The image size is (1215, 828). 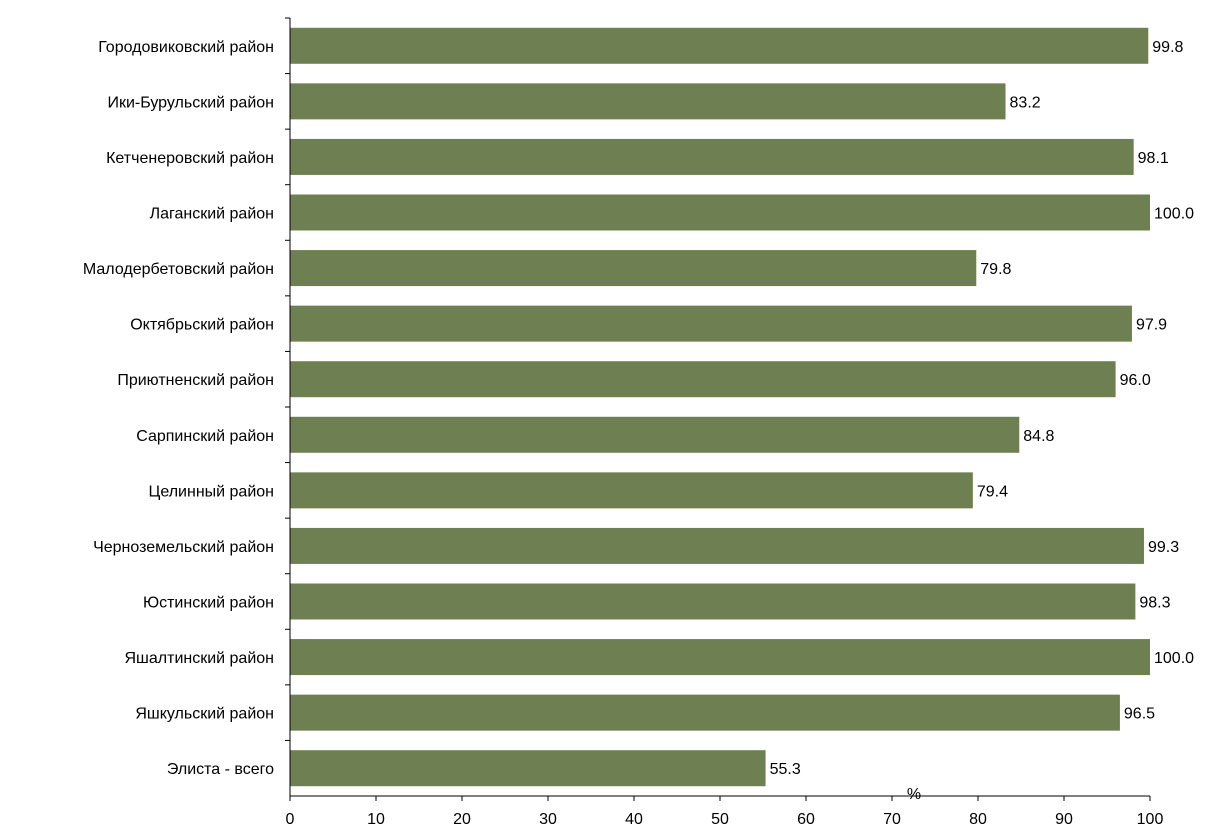 What do you see at coordinates (1150, 819) in the screenshot?
I see `x-tick-label: 100` at bounding box center [1150, 819].